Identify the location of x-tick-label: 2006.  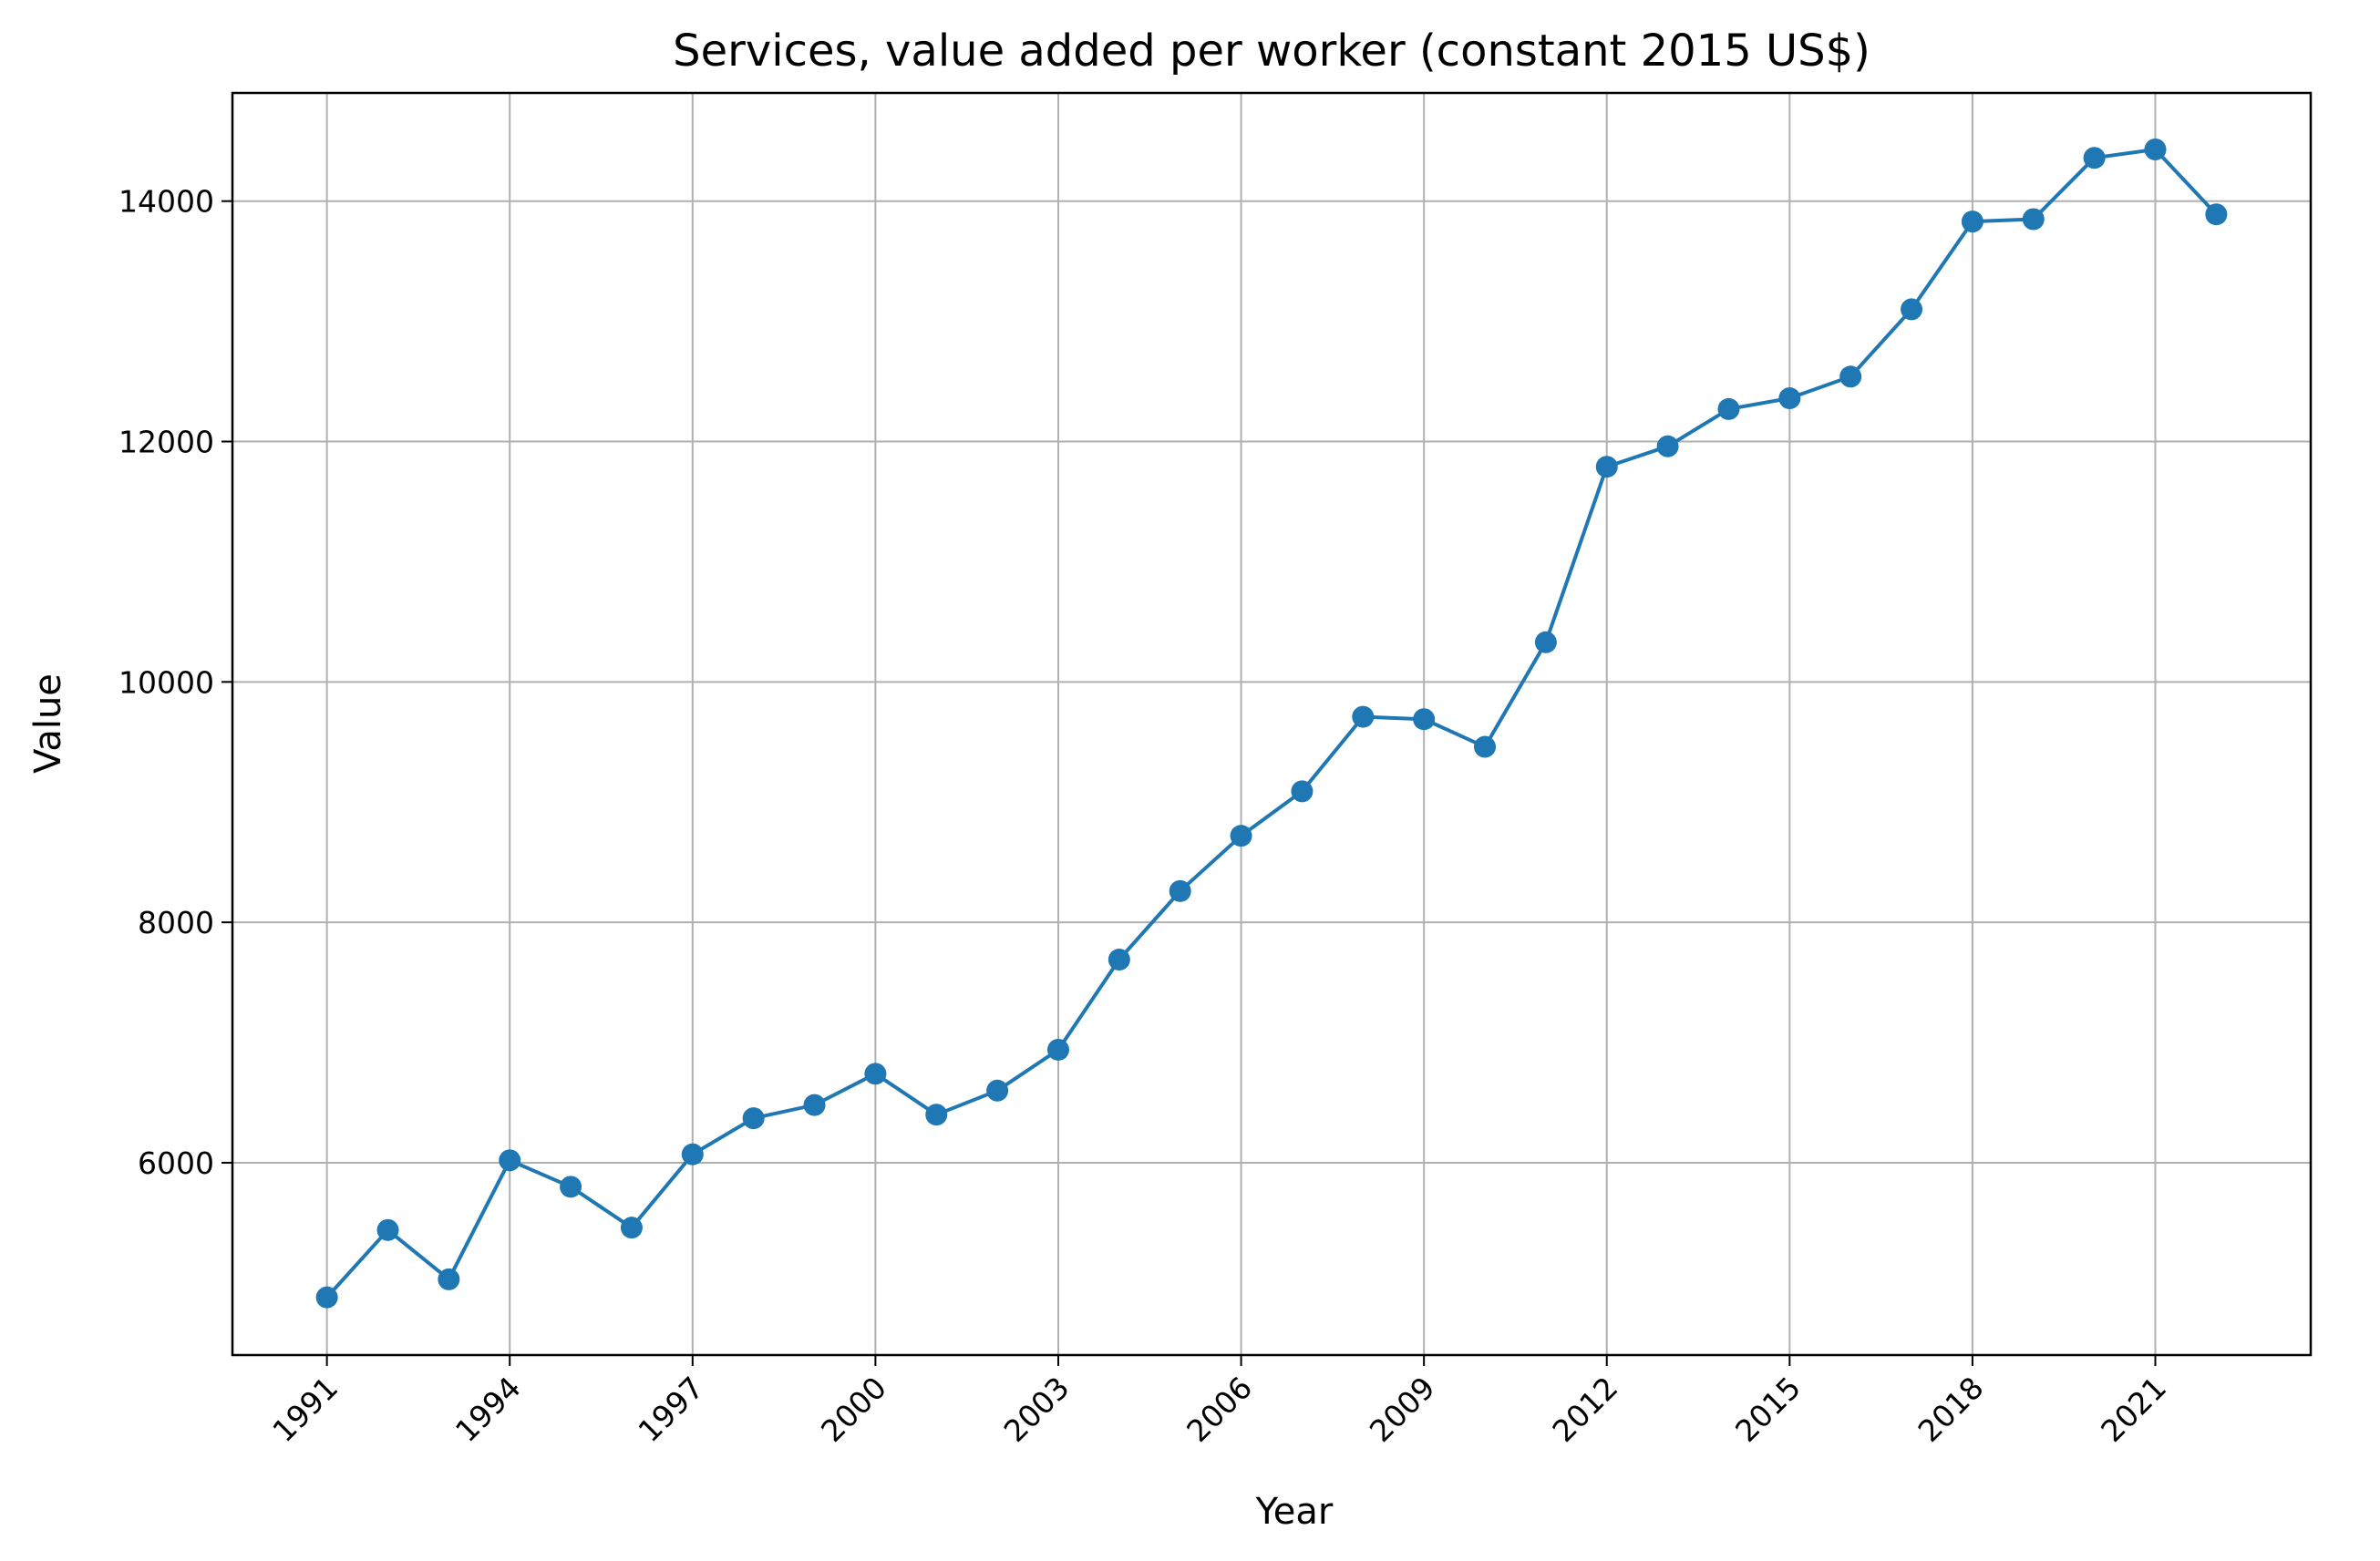
(1219, 1410).